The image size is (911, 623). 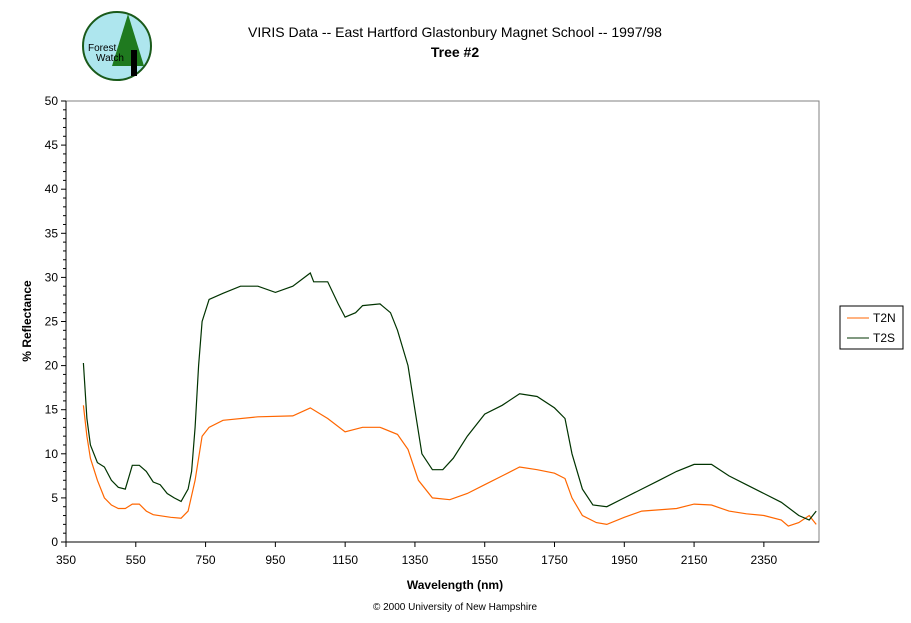 I want to click on copyright: © 2000 University of New Hampshire, so click(x=455, y=607).